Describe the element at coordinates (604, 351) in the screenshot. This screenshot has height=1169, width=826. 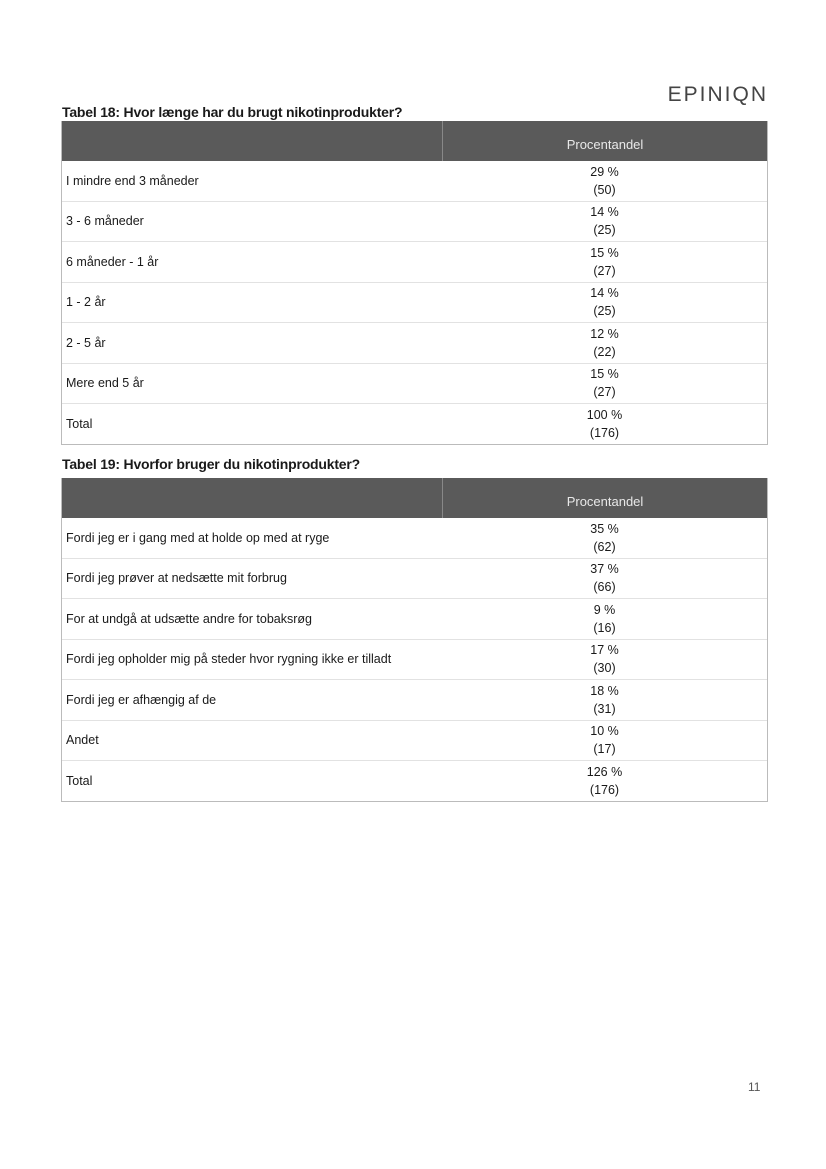
I see `row-count: (22)` at that location.